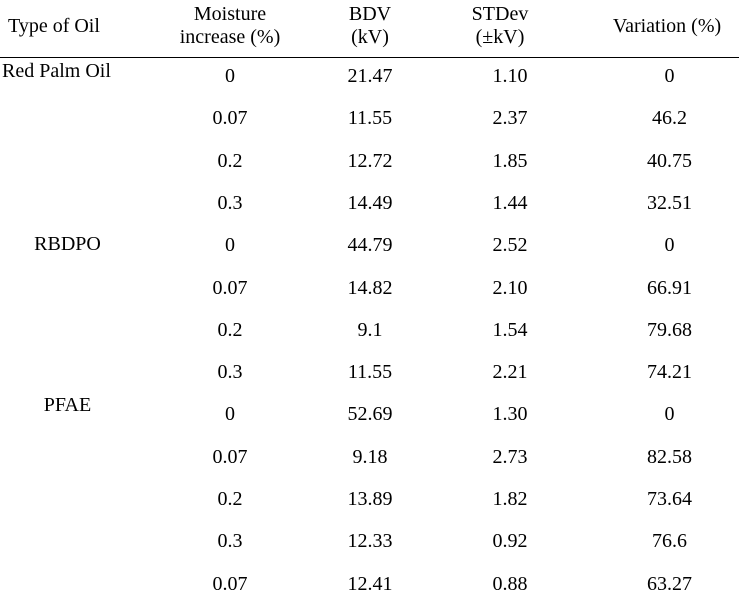 This screenshot has width=739, height=605. I want to click on cell-variation: 82.58, so click(669, 456).